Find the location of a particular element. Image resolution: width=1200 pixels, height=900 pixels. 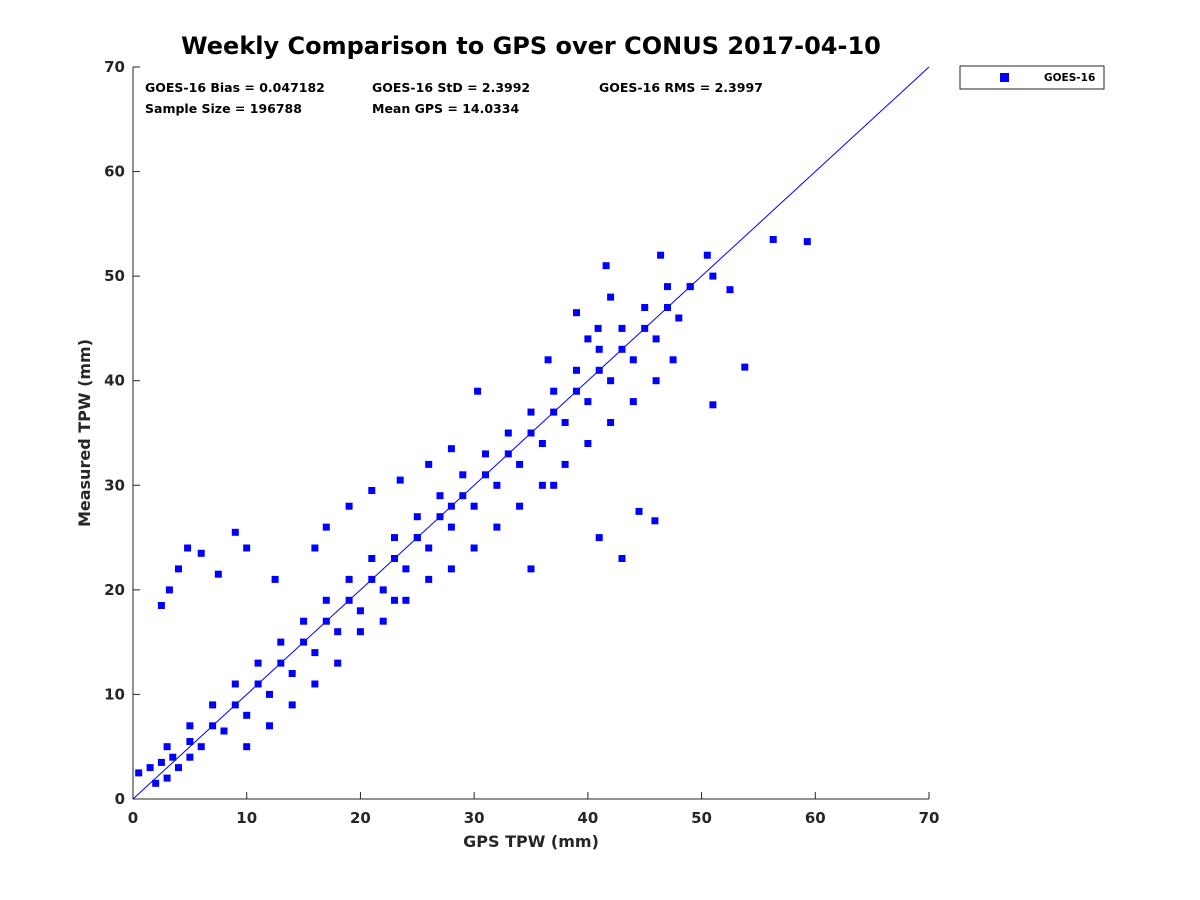

y-tick-label: 40 is located at coordinates (114, 381).